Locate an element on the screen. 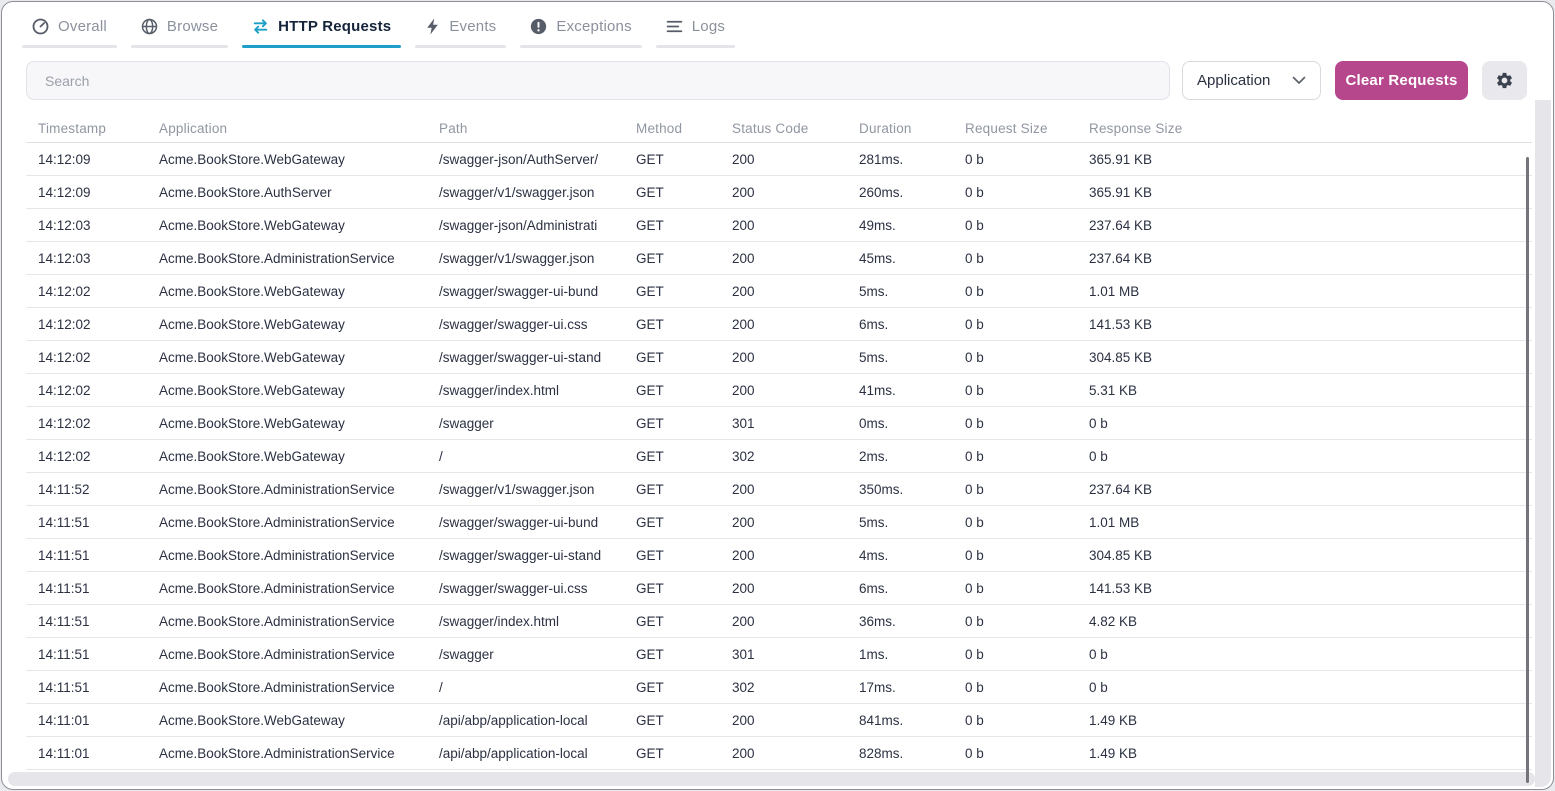  tab-logs: Logs is located at coordinates (695, 31).